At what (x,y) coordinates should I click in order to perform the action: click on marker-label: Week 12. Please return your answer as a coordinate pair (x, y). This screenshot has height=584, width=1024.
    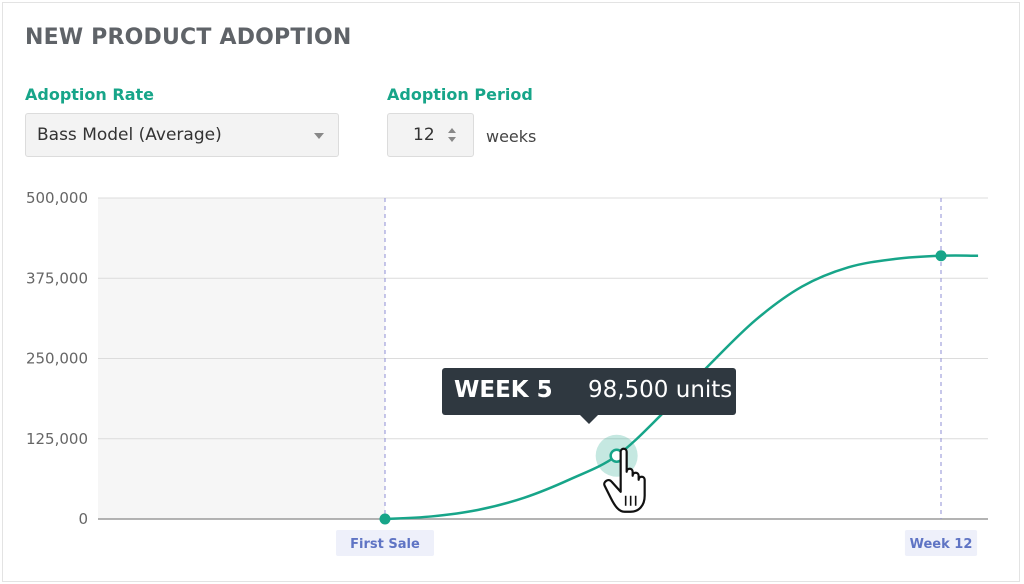
    Looking at the image, I should click on (941, 544).